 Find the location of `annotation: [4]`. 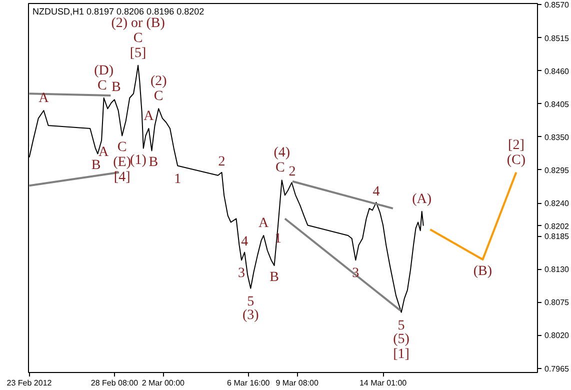

annotation: [4] is located at coordinates (122, 178).